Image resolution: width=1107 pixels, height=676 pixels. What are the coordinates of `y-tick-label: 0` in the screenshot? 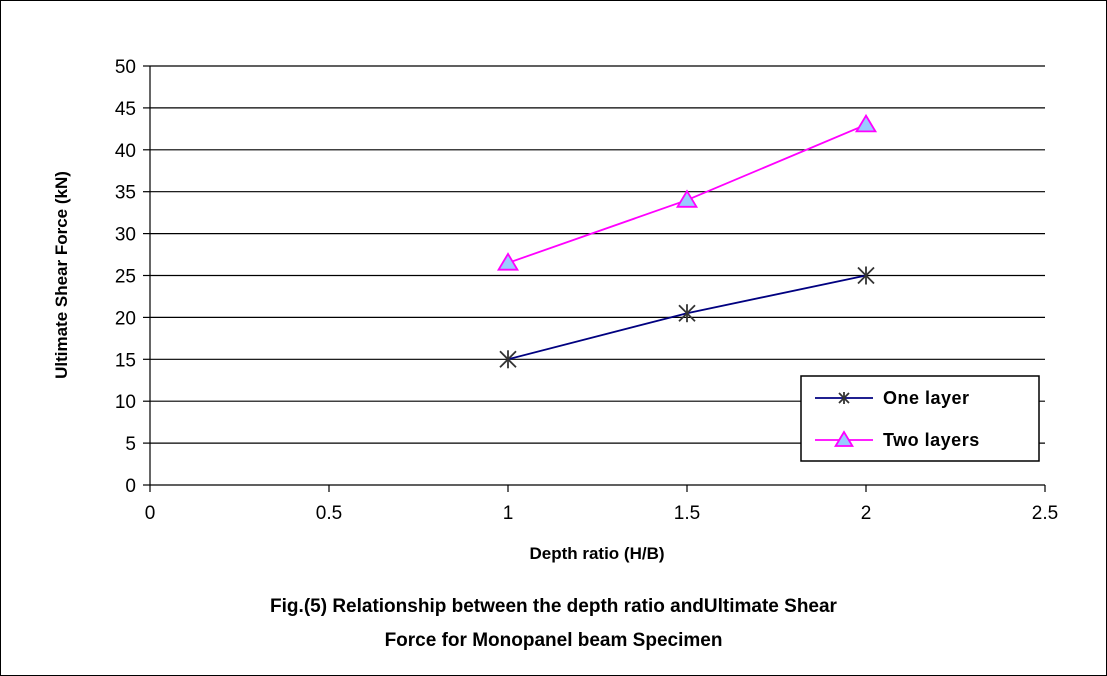 It's located at (130, 486).